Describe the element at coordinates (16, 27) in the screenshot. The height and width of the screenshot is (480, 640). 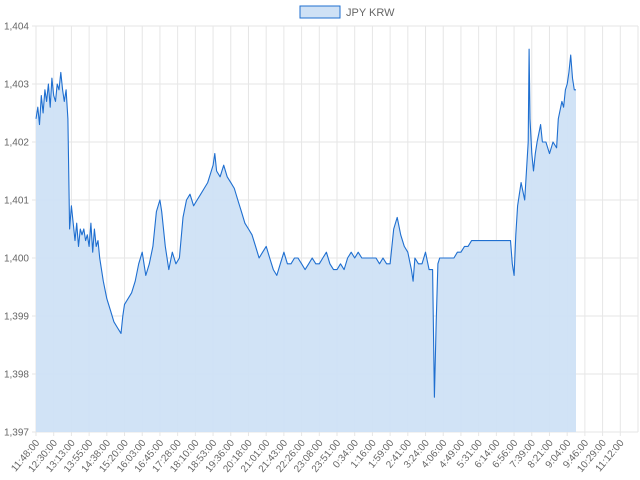
I see `y-tick-label: 1,404` at that location.